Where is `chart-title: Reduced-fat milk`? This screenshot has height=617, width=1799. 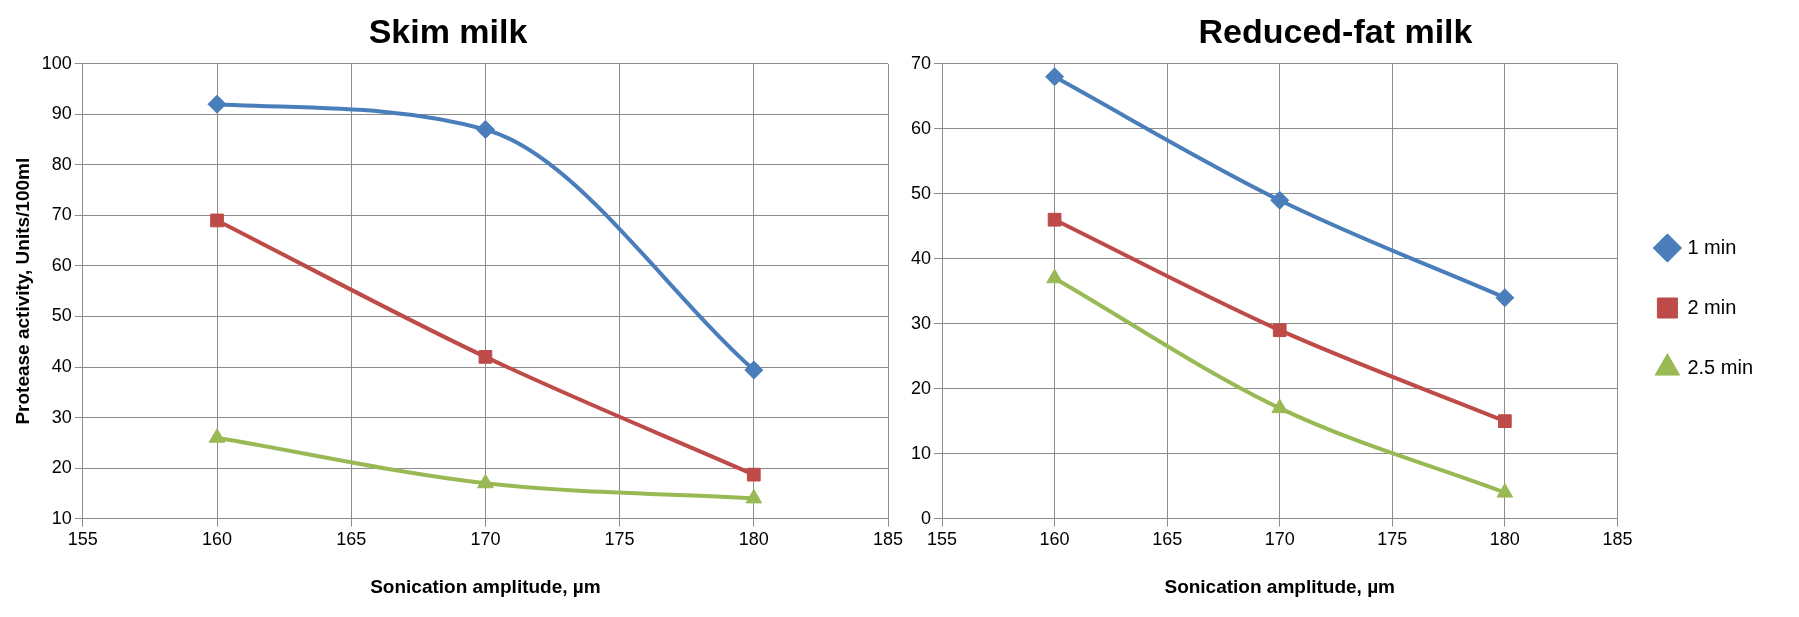
chart-title: Reduced-fat milk is located at coordinates (1335, 30).